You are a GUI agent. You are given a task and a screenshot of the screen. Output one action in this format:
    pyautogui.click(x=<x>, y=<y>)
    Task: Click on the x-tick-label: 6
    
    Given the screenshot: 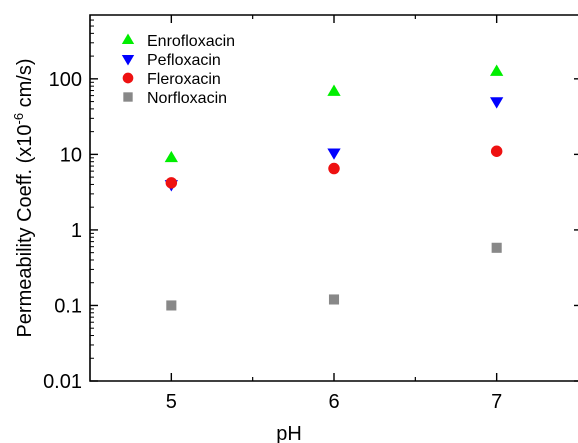 What is the action you would take?
    pyautogui.click(x=333, y=402)
    